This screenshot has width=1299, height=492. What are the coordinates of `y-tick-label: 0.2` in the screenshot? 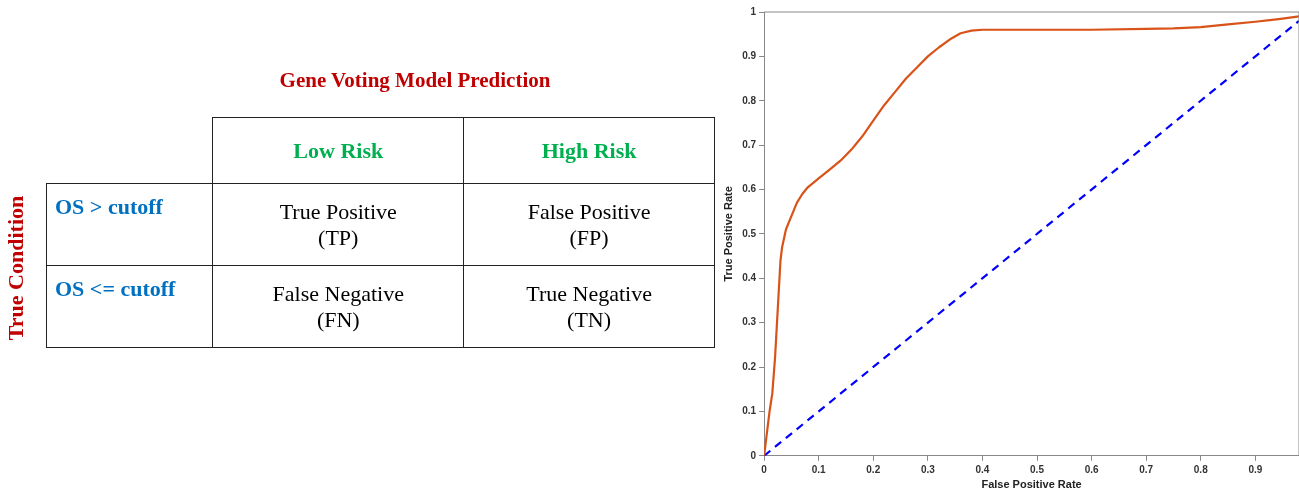 It's located at (749, 366).